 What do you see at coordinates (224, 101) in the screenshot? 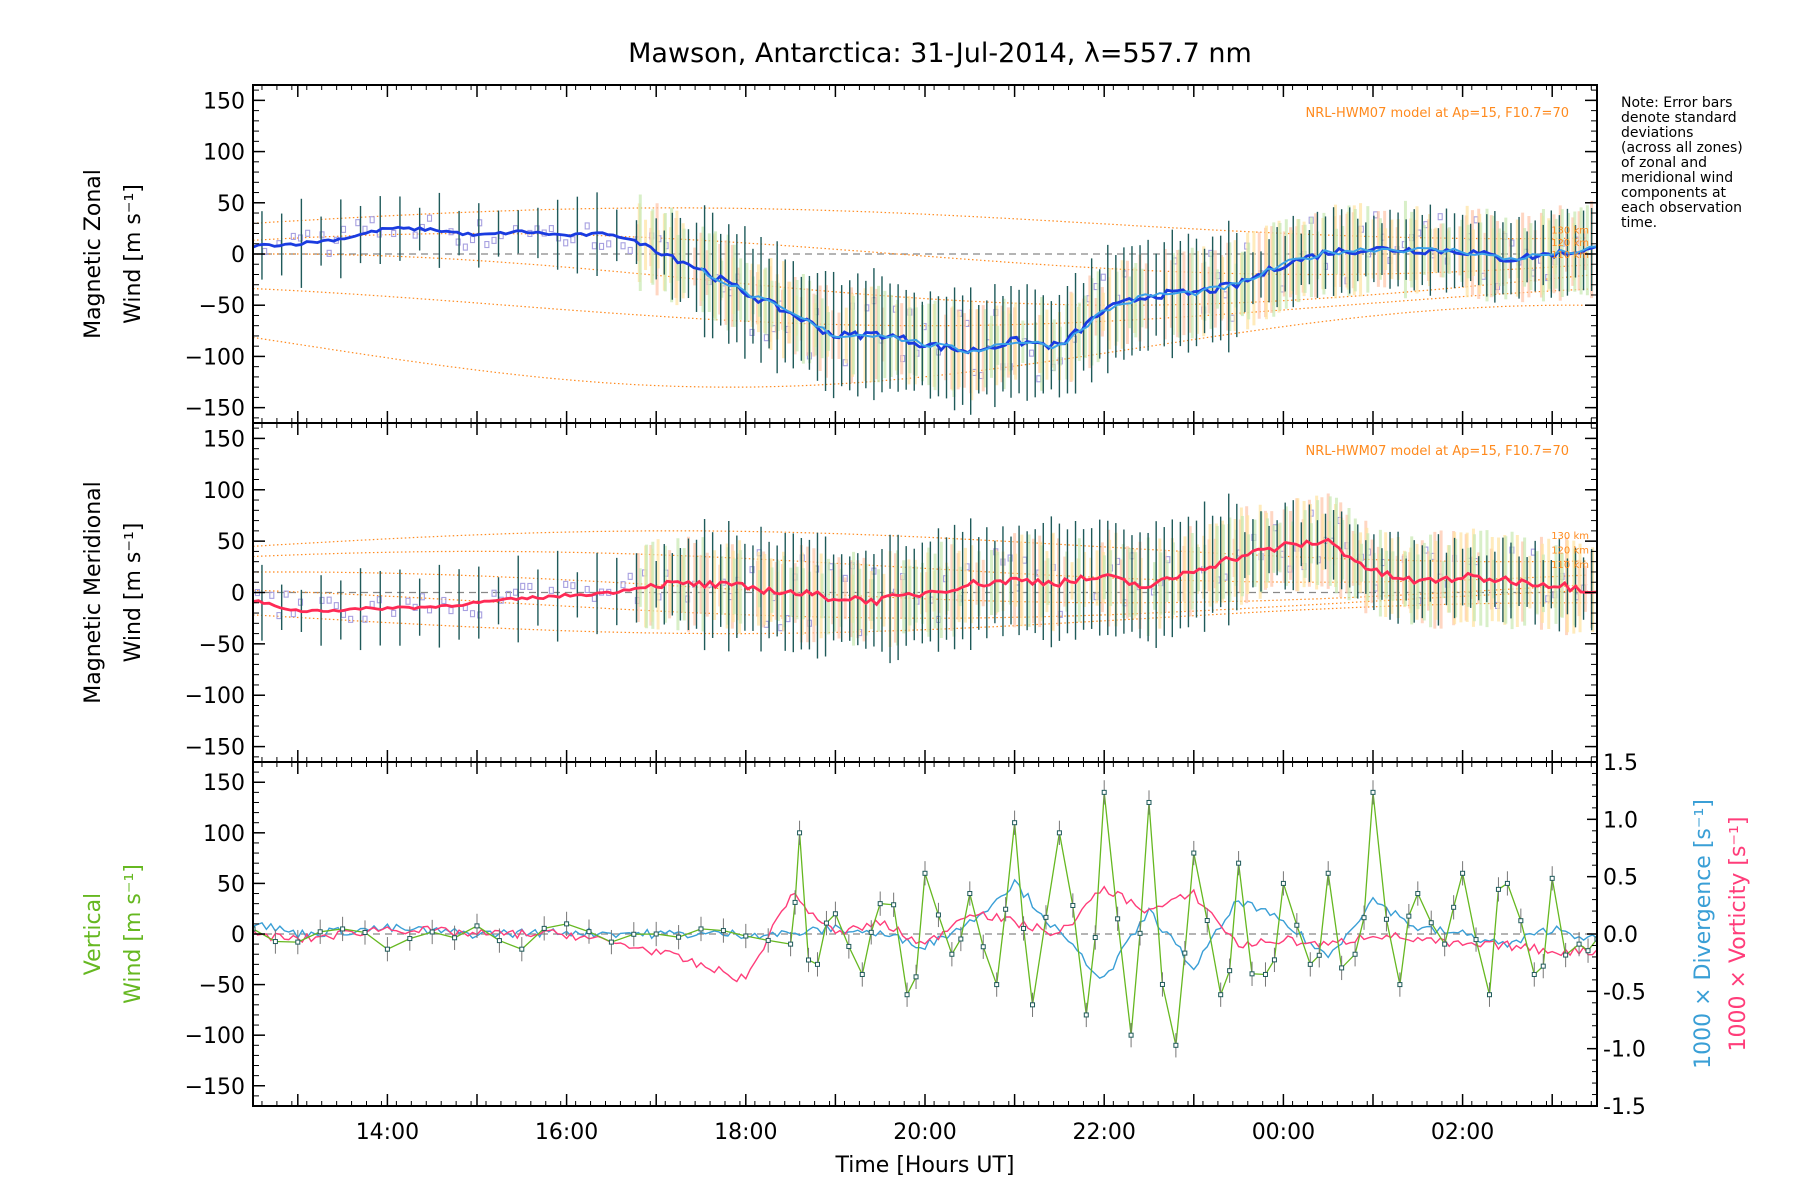
I see `y-tick-label: 150` at bounding box center [224, 101].